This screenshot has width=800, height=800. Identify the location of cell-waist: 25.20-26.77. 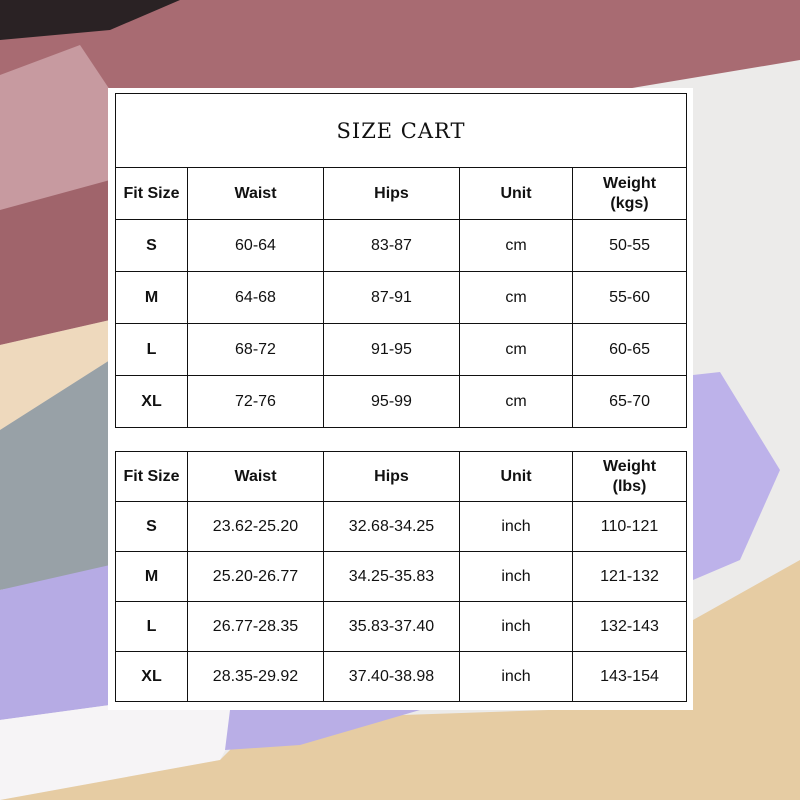
(255, 576).